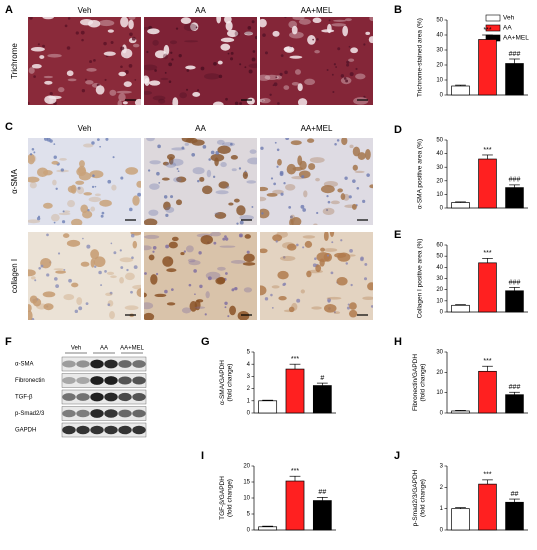  I want to click on panel-label: F, so click(8, 342).